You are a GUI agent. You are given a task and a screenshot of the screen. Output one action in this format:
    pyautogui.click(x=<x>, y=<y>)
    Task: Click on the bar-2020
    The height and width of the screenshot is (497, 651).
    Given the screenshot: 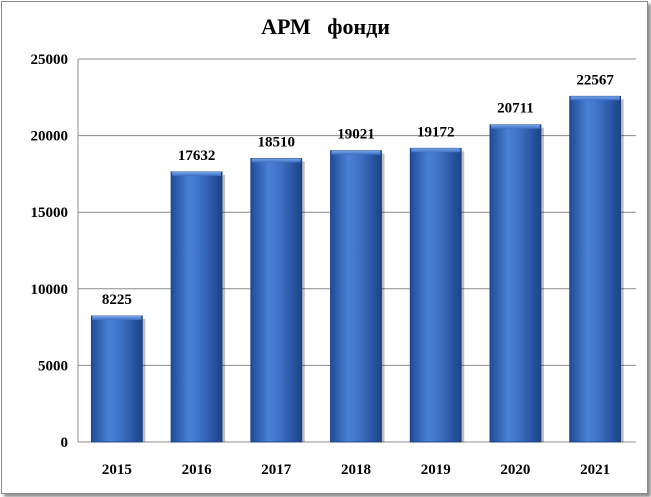 What is the action you would take?
    pyautogui.click(x=516, y=283)
    